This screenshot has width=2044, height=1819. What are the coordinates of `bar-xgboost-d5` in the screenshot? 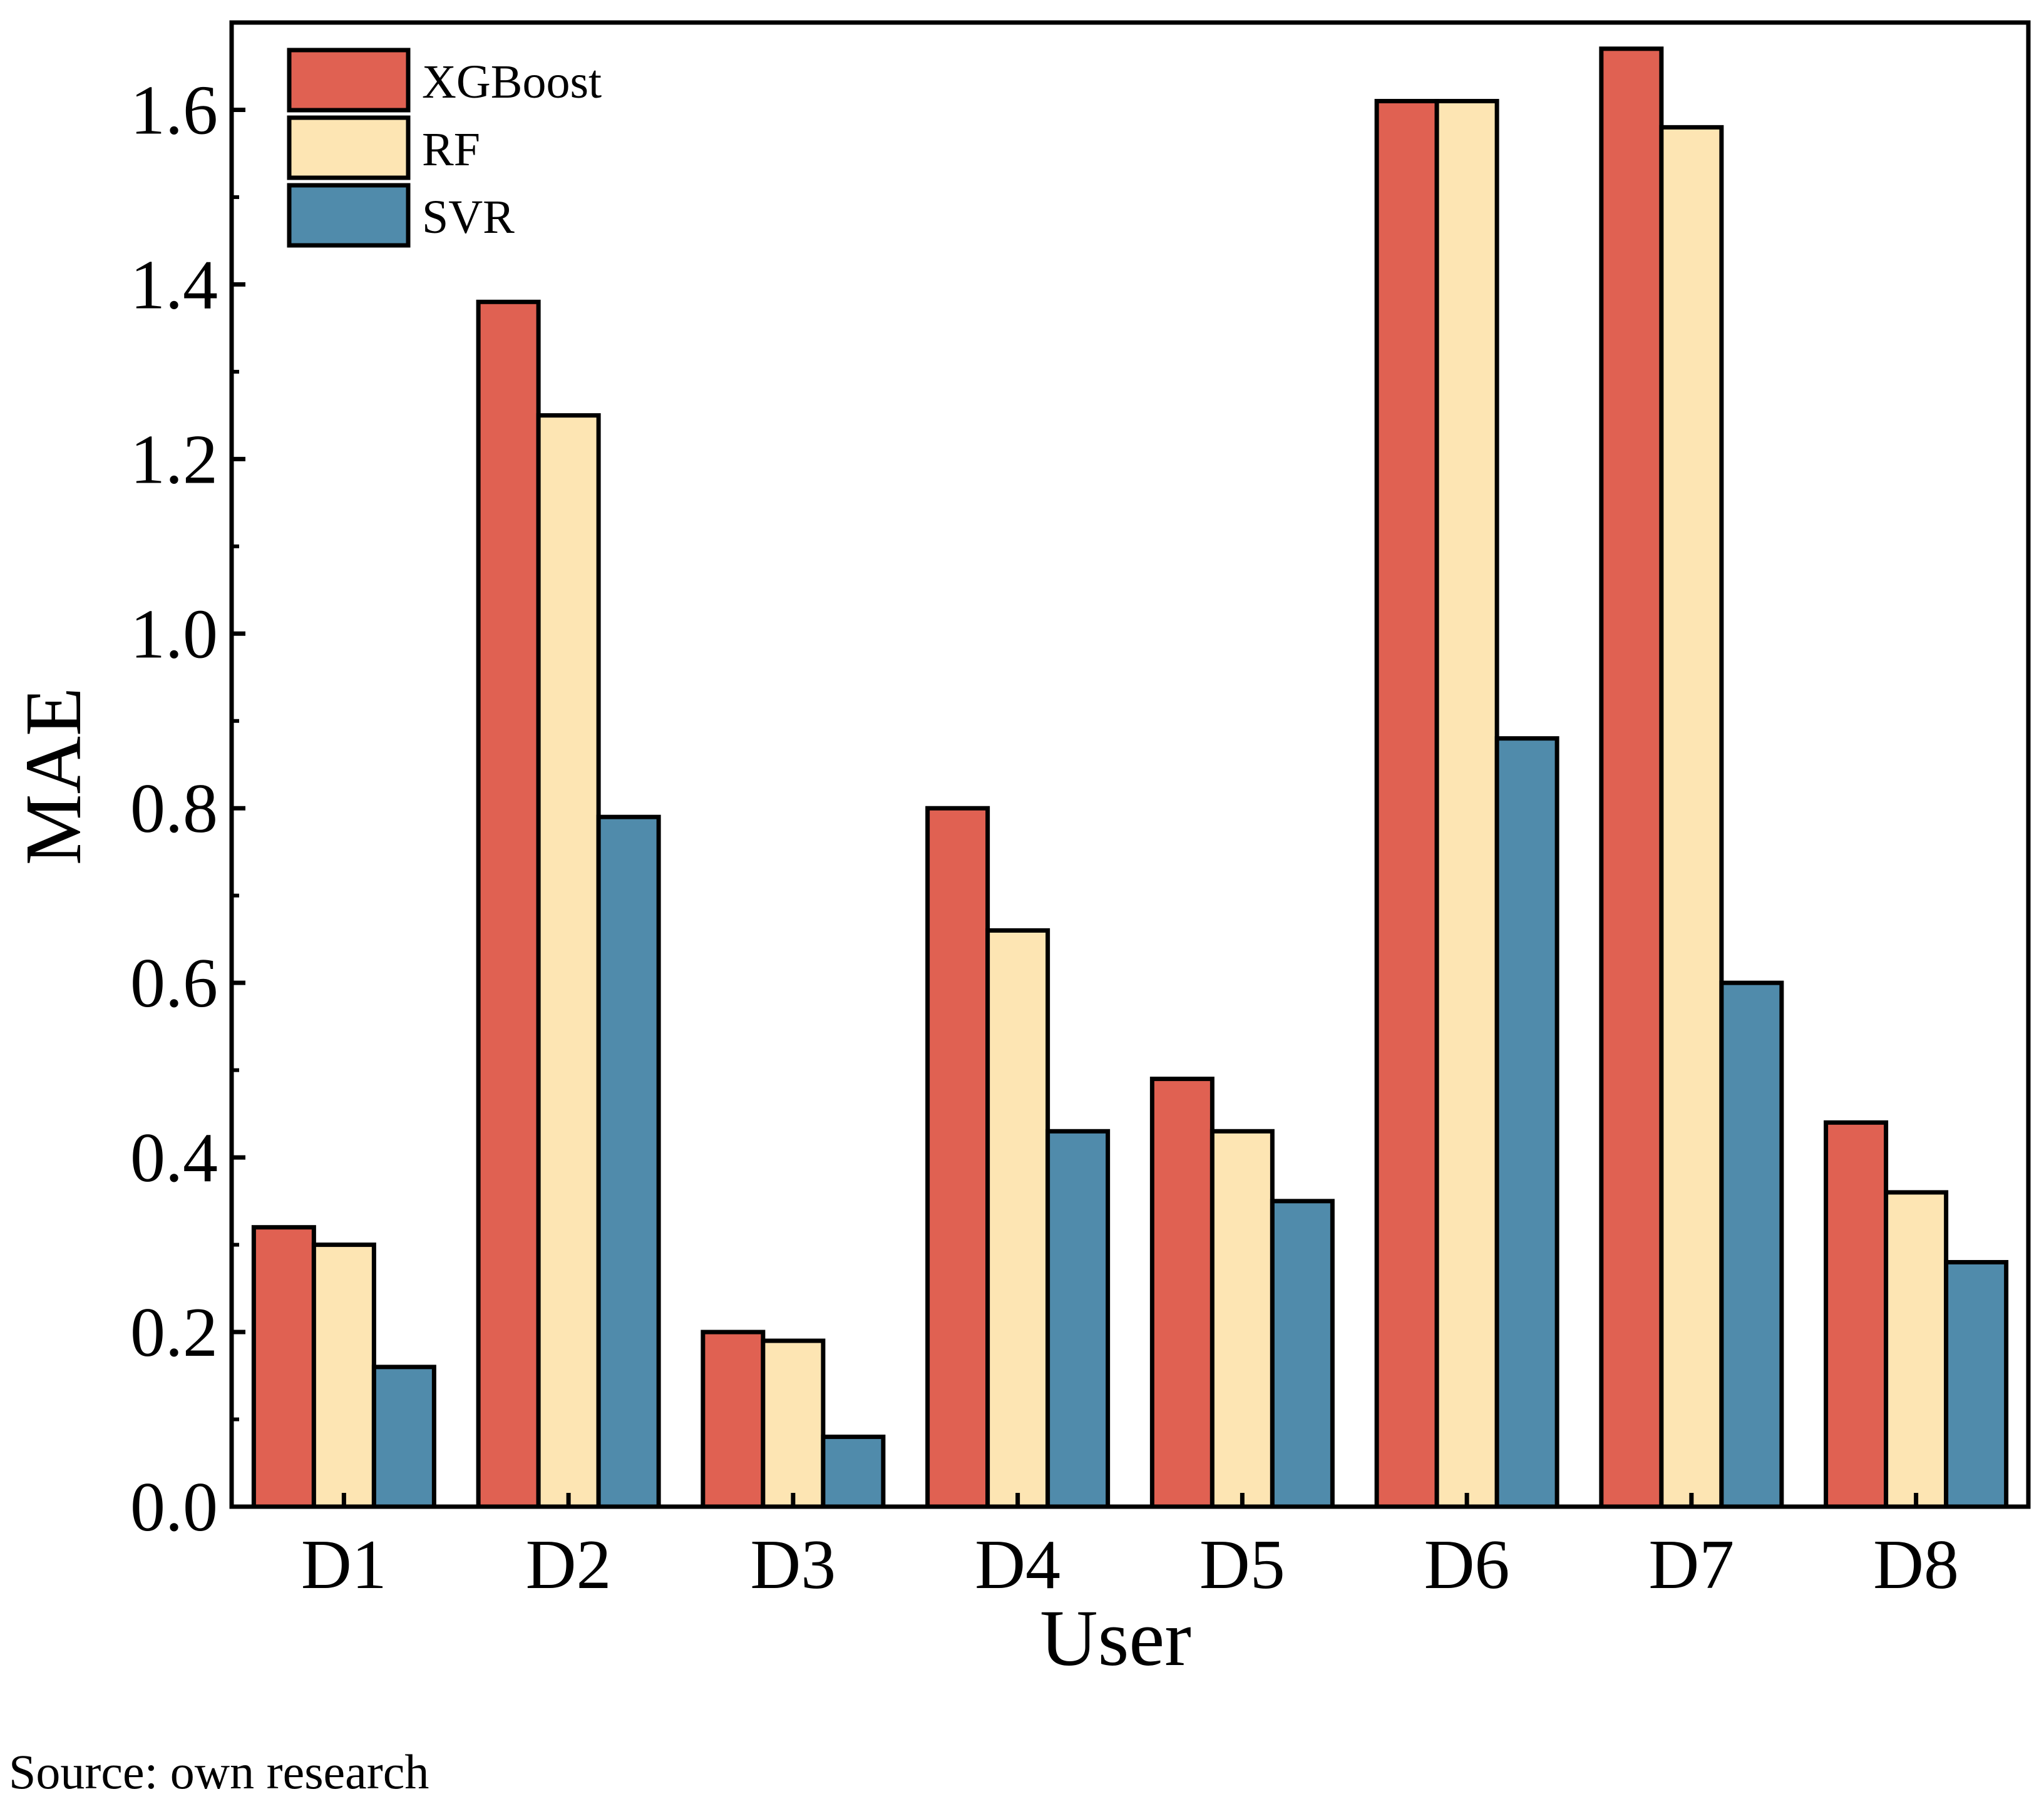 It's located at (1182, 1293).